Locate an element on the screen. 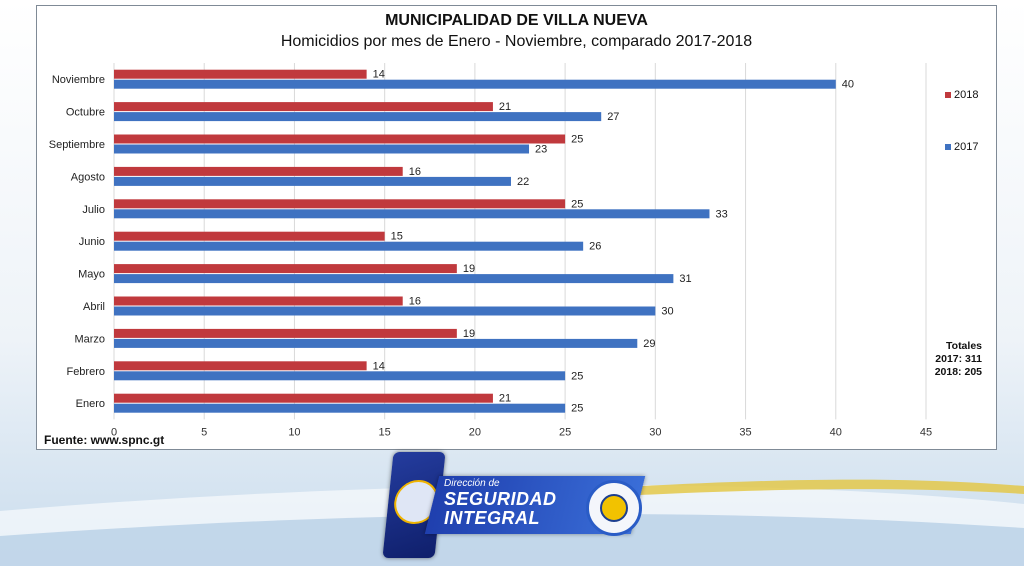 The height and width of the screenshot is (566, 1024). y-category-label: Junio is located at coordinates (92, 242).